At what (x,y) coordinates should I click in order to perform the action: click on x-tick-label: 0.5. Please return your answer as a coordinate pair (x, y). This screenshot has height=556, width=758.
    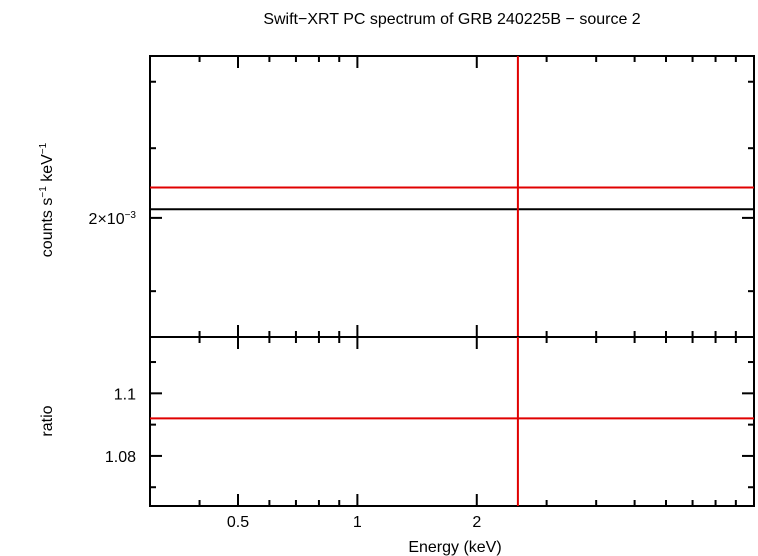
    Looking at the image, I should click on (238, 522).